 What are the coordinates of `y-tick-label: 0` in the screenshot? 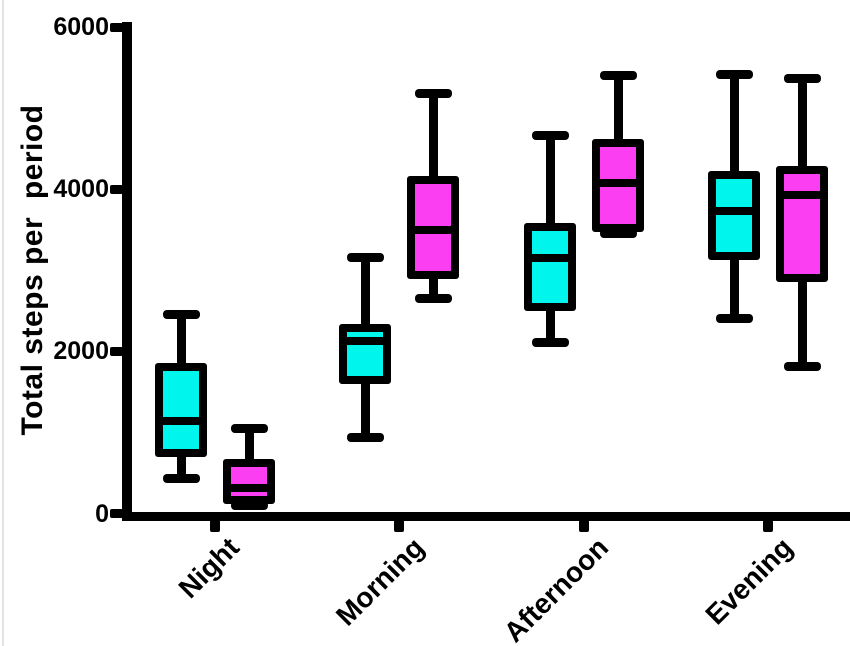 It's located at (102, 513).